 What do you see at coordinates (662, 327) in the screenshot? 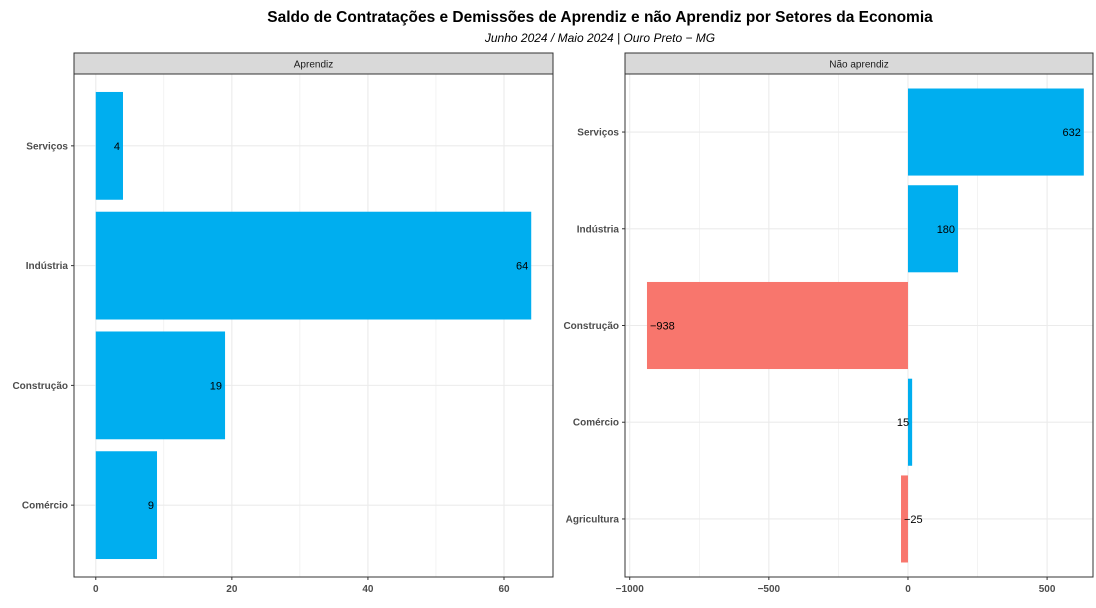
I see `data-label: −938` at bounding box center [662, 327].